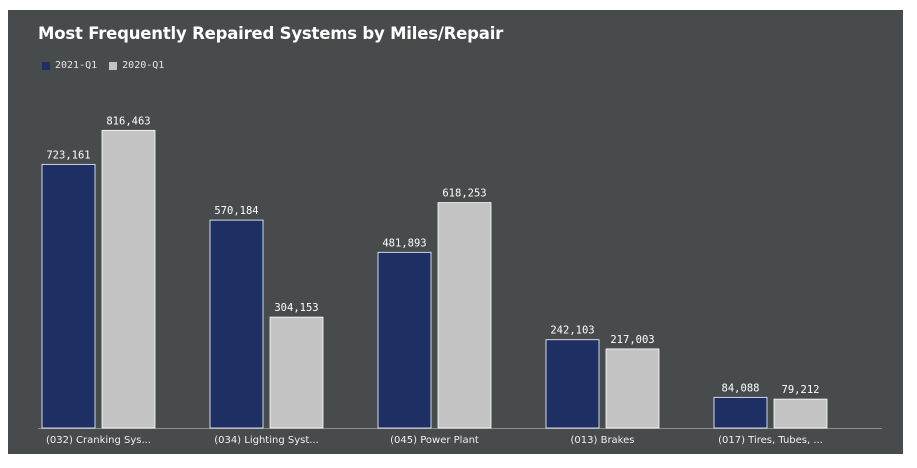 This screenshot has height=468, width=917. Describe the element at coordinates (464, 194) in the screenshot. I see `data-label-2020-Q1-2: 618,253` at that location.